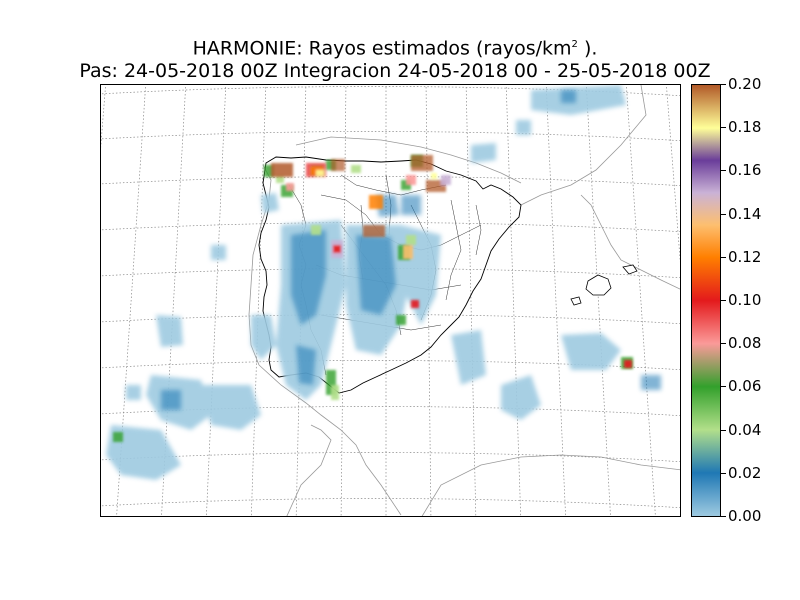 The image size is (800, 600). I want to click on colorbar-tick-label: 0.14, so click(745, 213).